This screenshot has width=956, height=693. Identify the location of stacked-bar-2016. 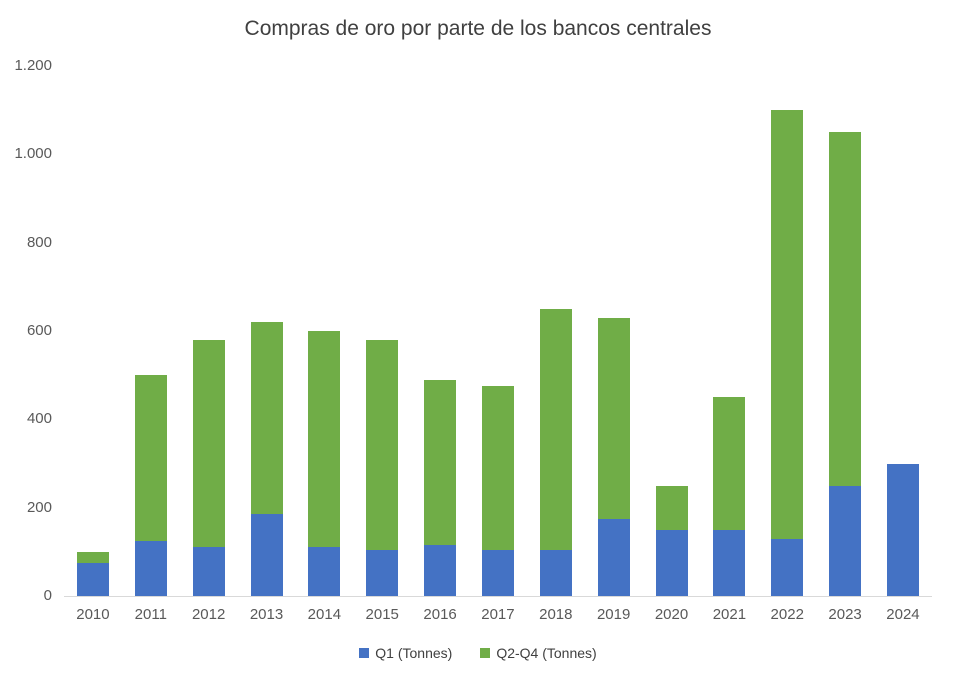
(440, 487).